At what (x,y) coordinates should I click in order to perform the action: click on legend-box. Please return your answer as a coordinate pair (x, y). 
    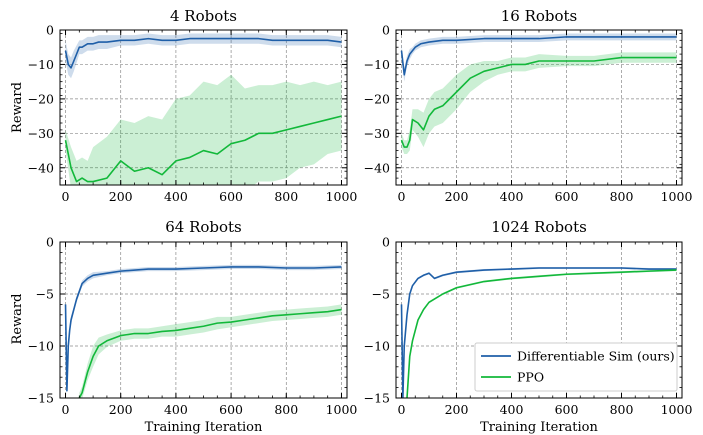
    Looking at the image, I should click on (576, 367).